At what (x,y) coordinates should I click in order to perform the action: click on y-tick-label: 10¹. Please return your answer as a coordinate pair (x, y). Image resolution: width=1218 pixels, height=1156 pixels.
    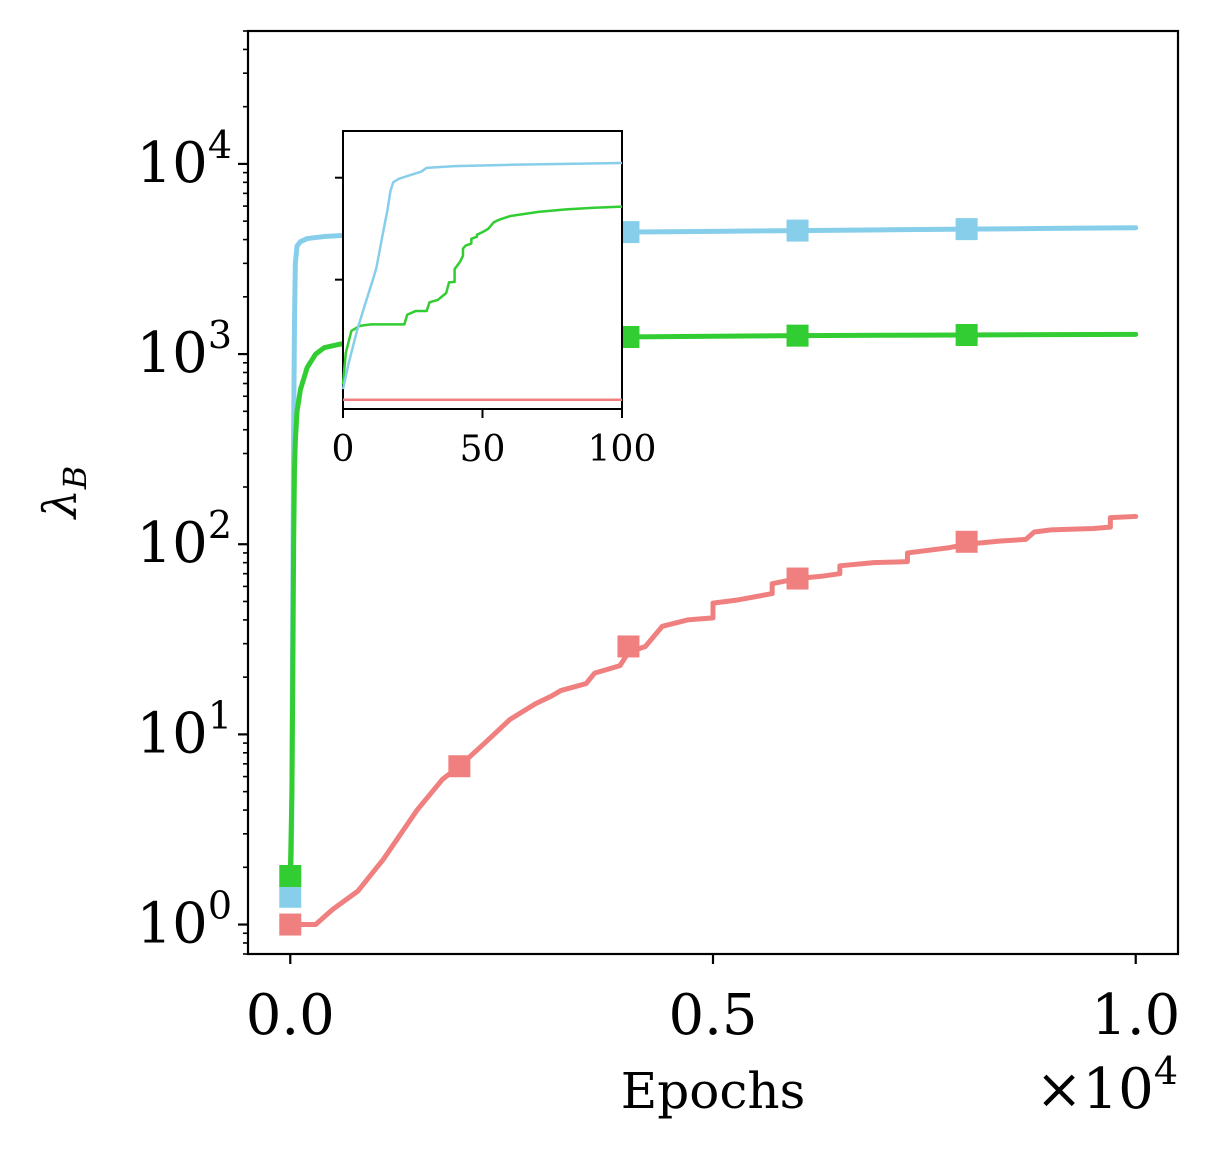
    Looking at the image, I should click on (184, 729).